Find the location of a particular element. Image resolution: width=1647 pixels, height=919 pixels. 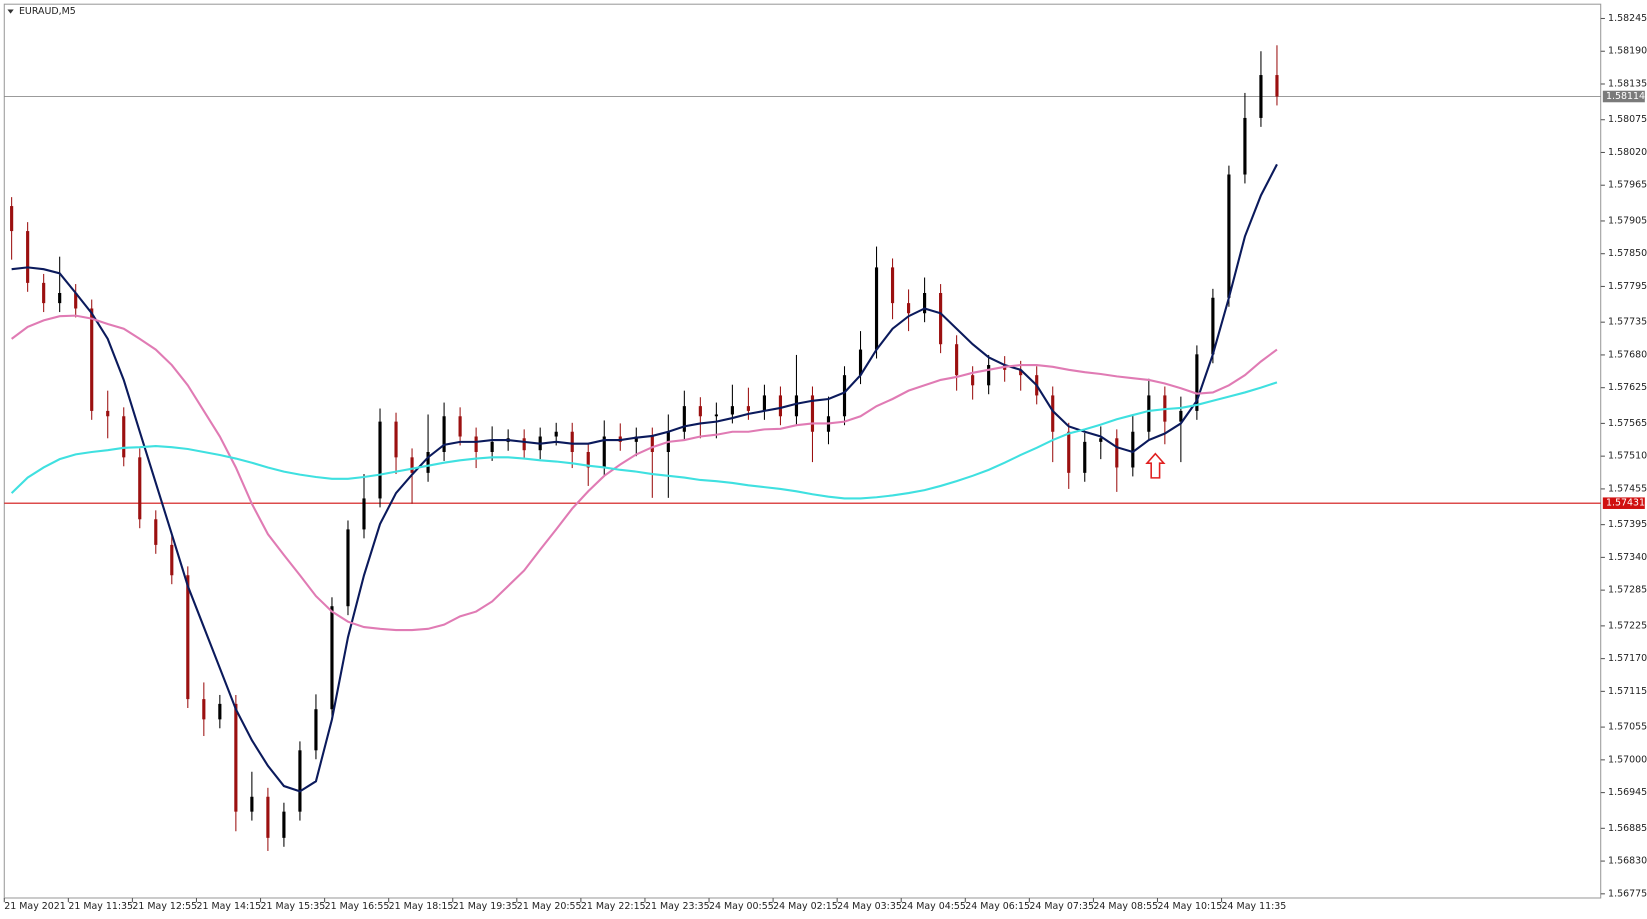

x-tick-label: 21 May 18:15 is located at coordinates (421, 906).